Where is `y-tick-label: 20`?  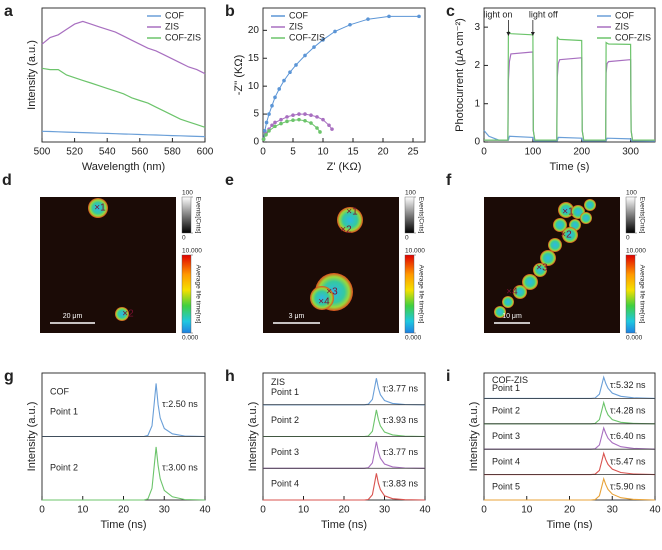 y-tick-label: 20 is located at coordinates (254, 30).